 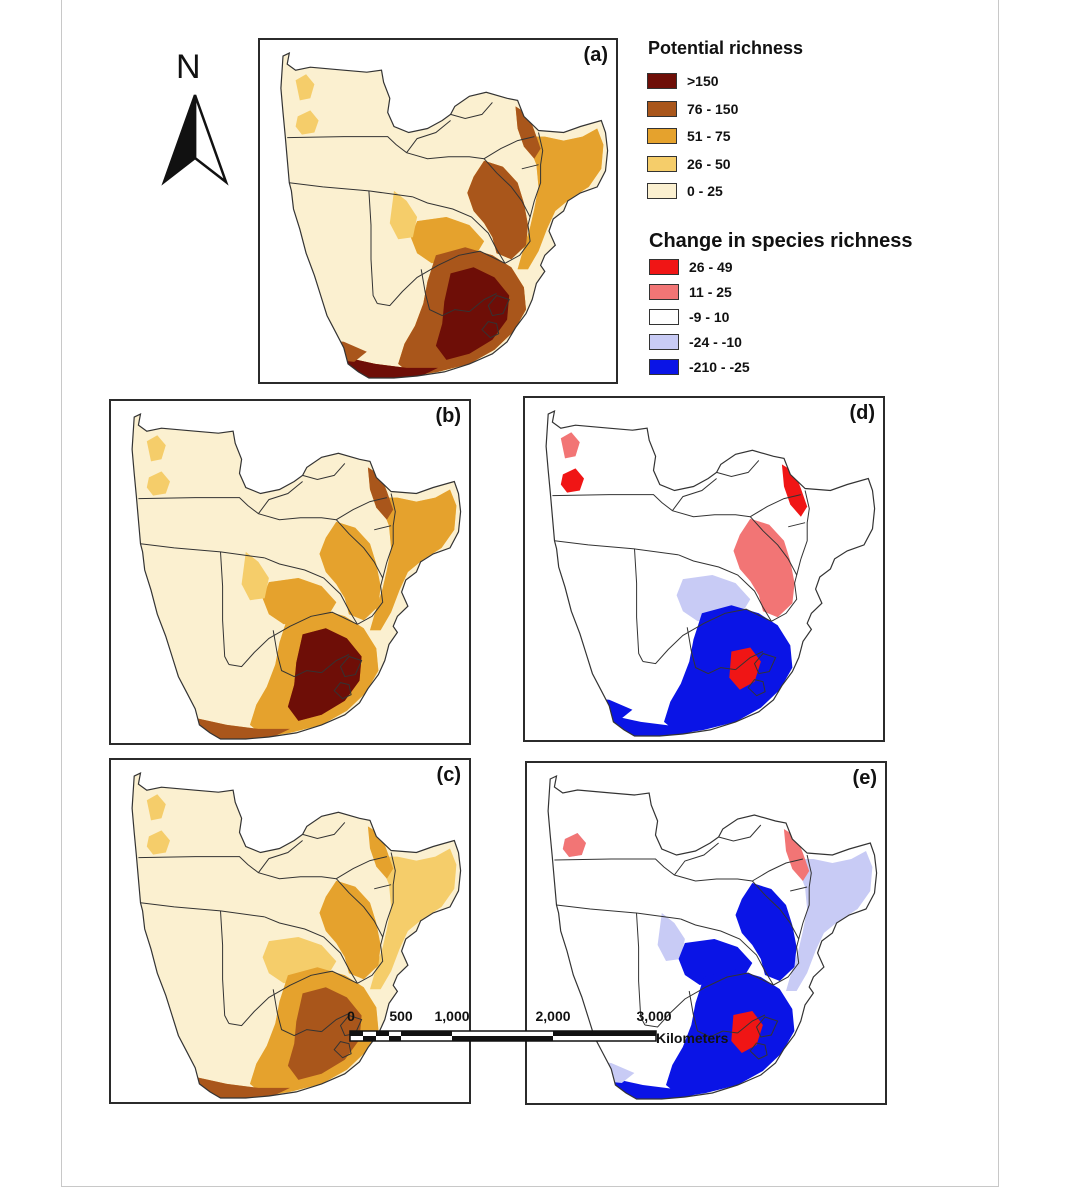 I want to click on map-b, so click(x=296, y=576).